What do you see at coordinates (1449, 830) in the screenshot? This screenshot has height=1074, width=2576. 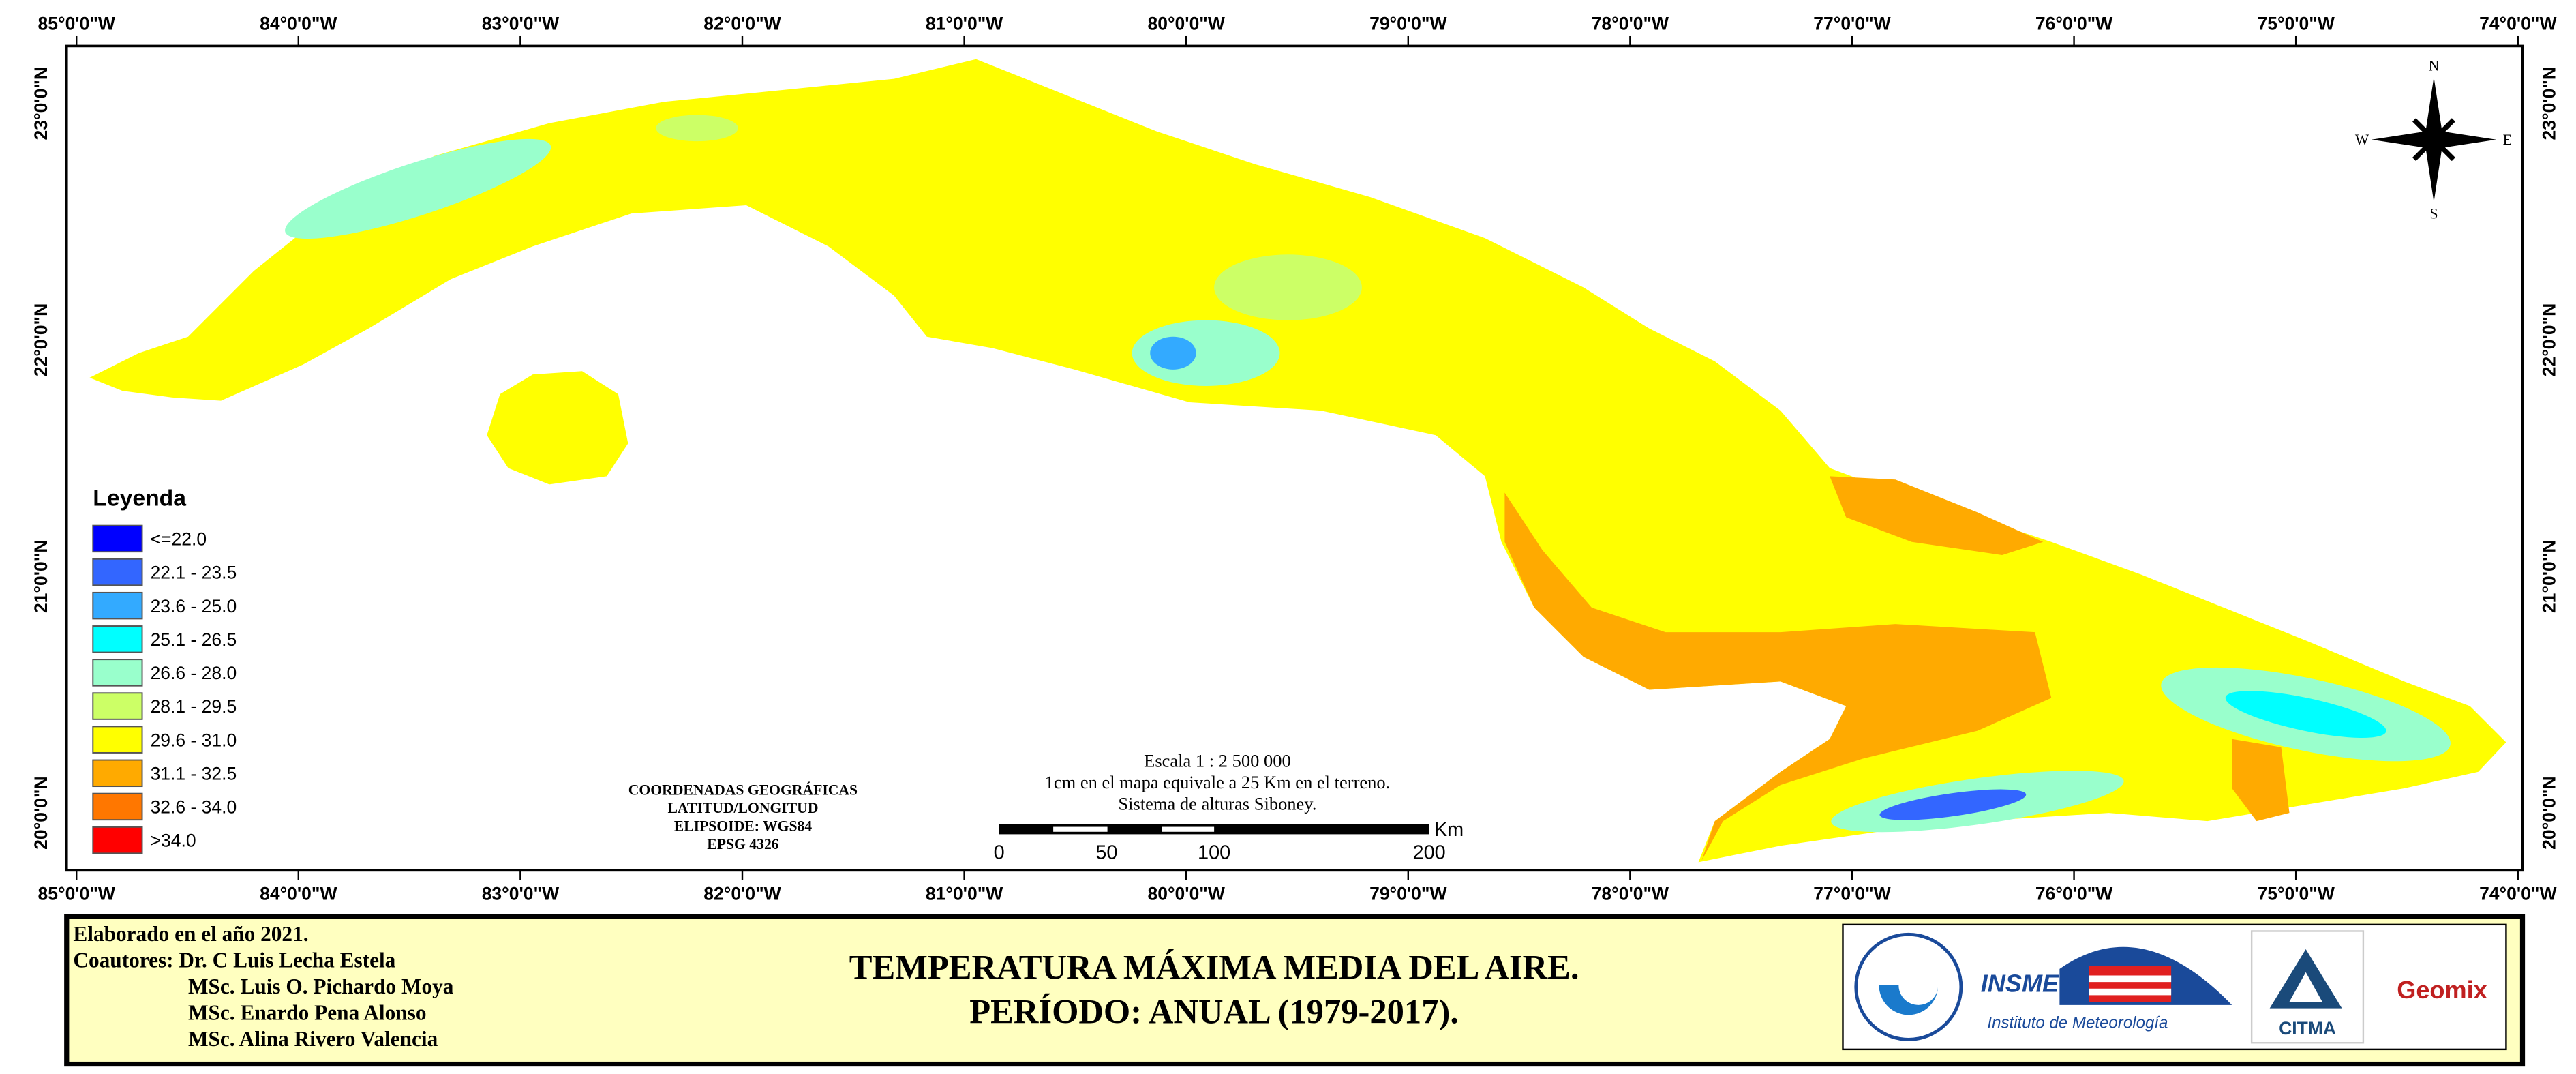 I see `scale-unit: Km` at bounding box center [1449, 830].